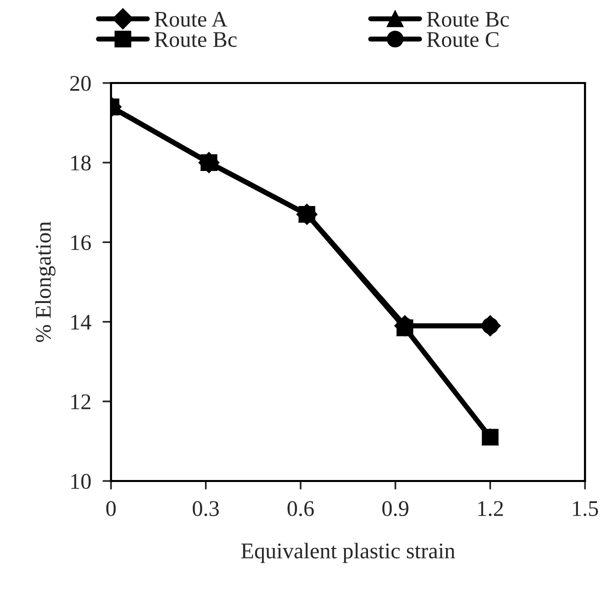 This screenshot has width=608, height=601. I want to click on y-tick-label: 18, so click(81, 163).